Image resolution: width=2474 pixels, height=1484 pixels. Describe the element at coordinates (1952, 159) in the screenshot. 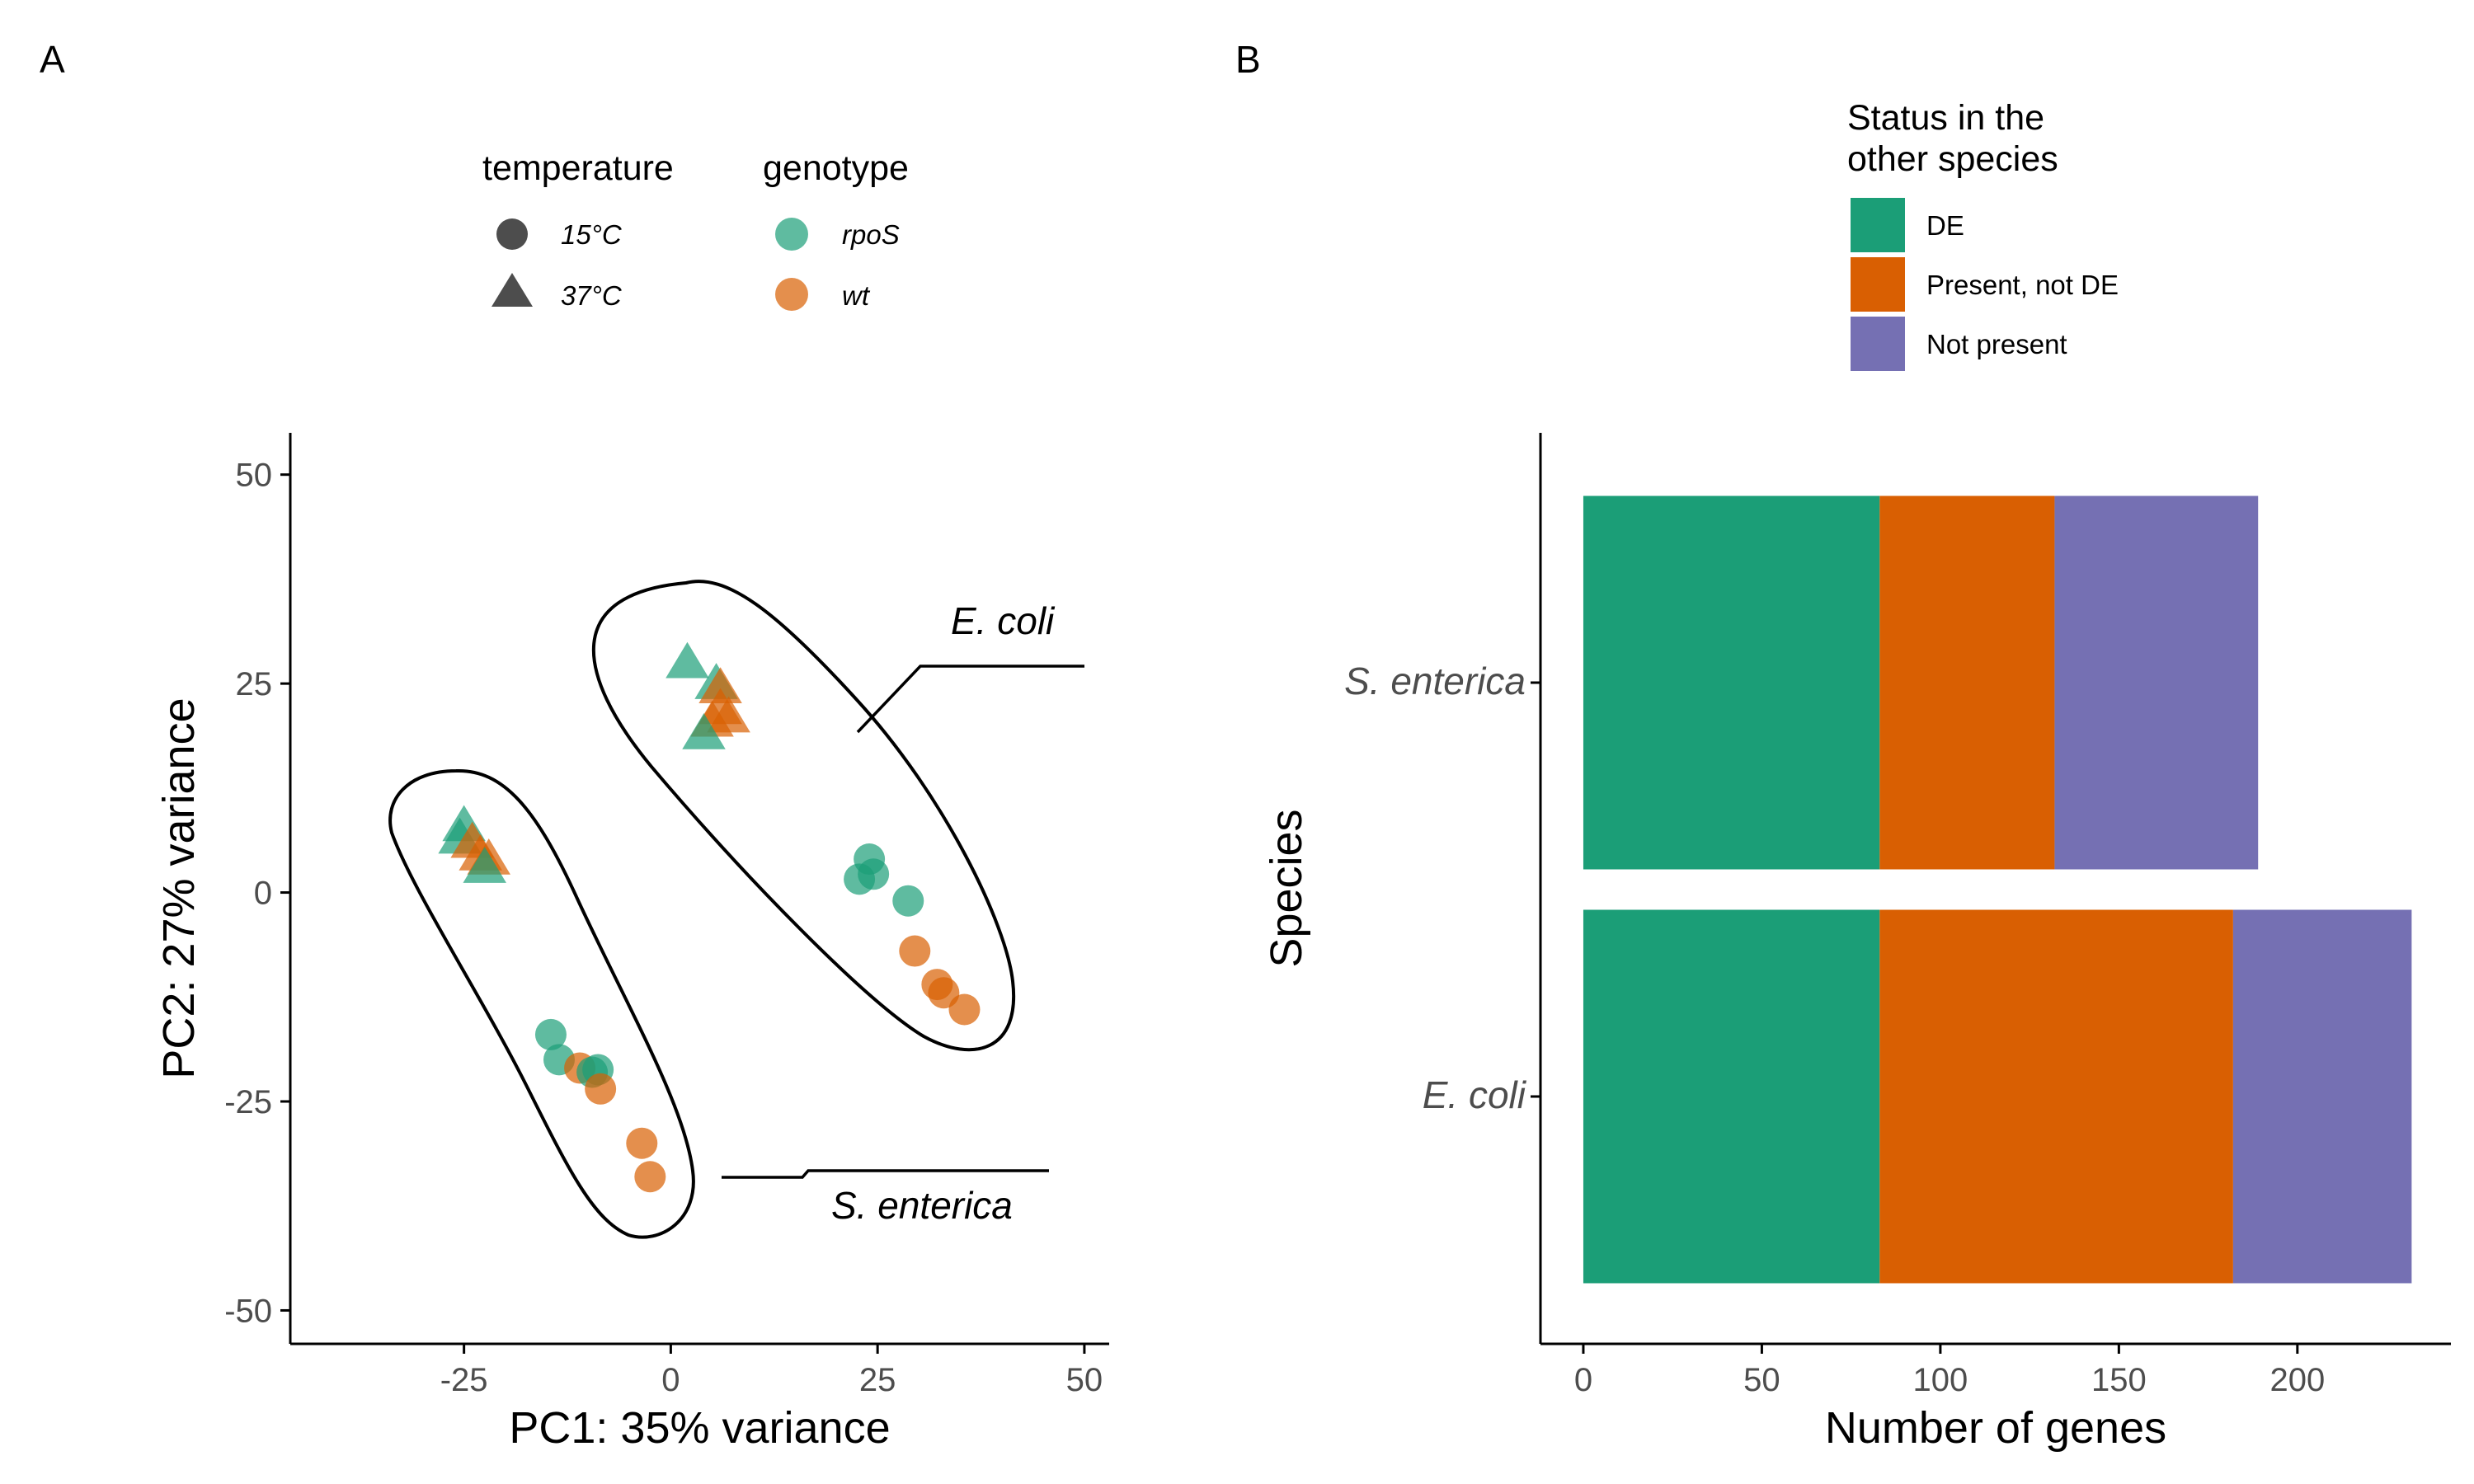

I see `legend-status-title-line2: other species` at that location.